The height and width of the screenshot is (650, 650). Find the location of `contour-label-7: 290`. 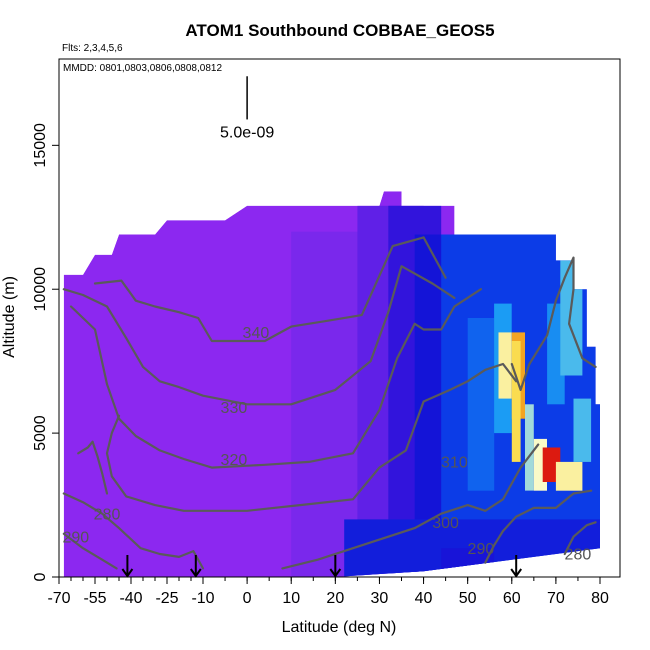

contour-label-7: 290 is located at coordinates (75, 538).